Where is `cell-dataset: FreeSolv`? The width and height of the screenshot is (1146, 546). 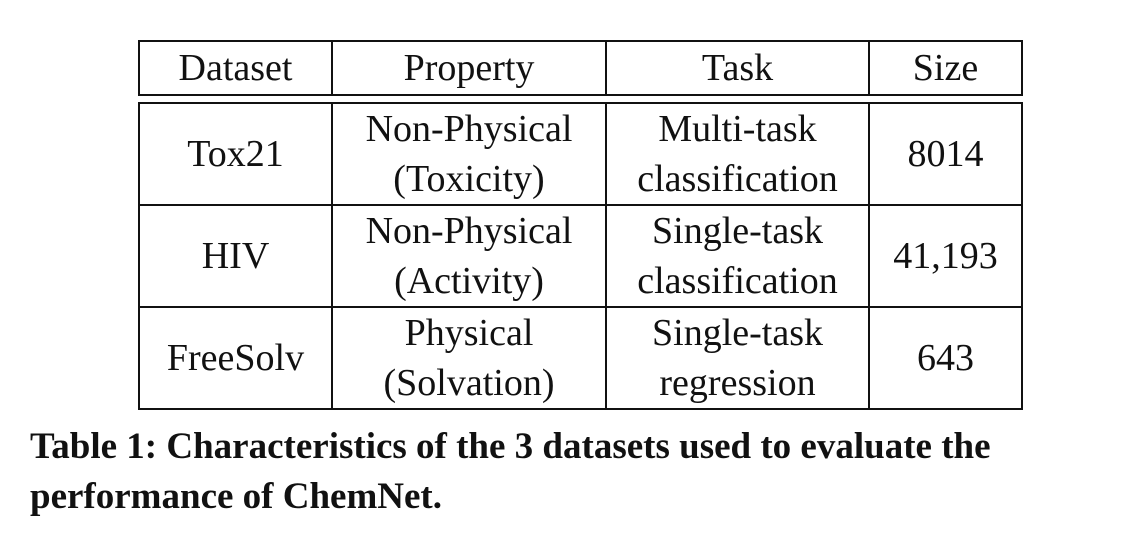
cell-dataset: FreeSolv is located at coordinates (235, 358).